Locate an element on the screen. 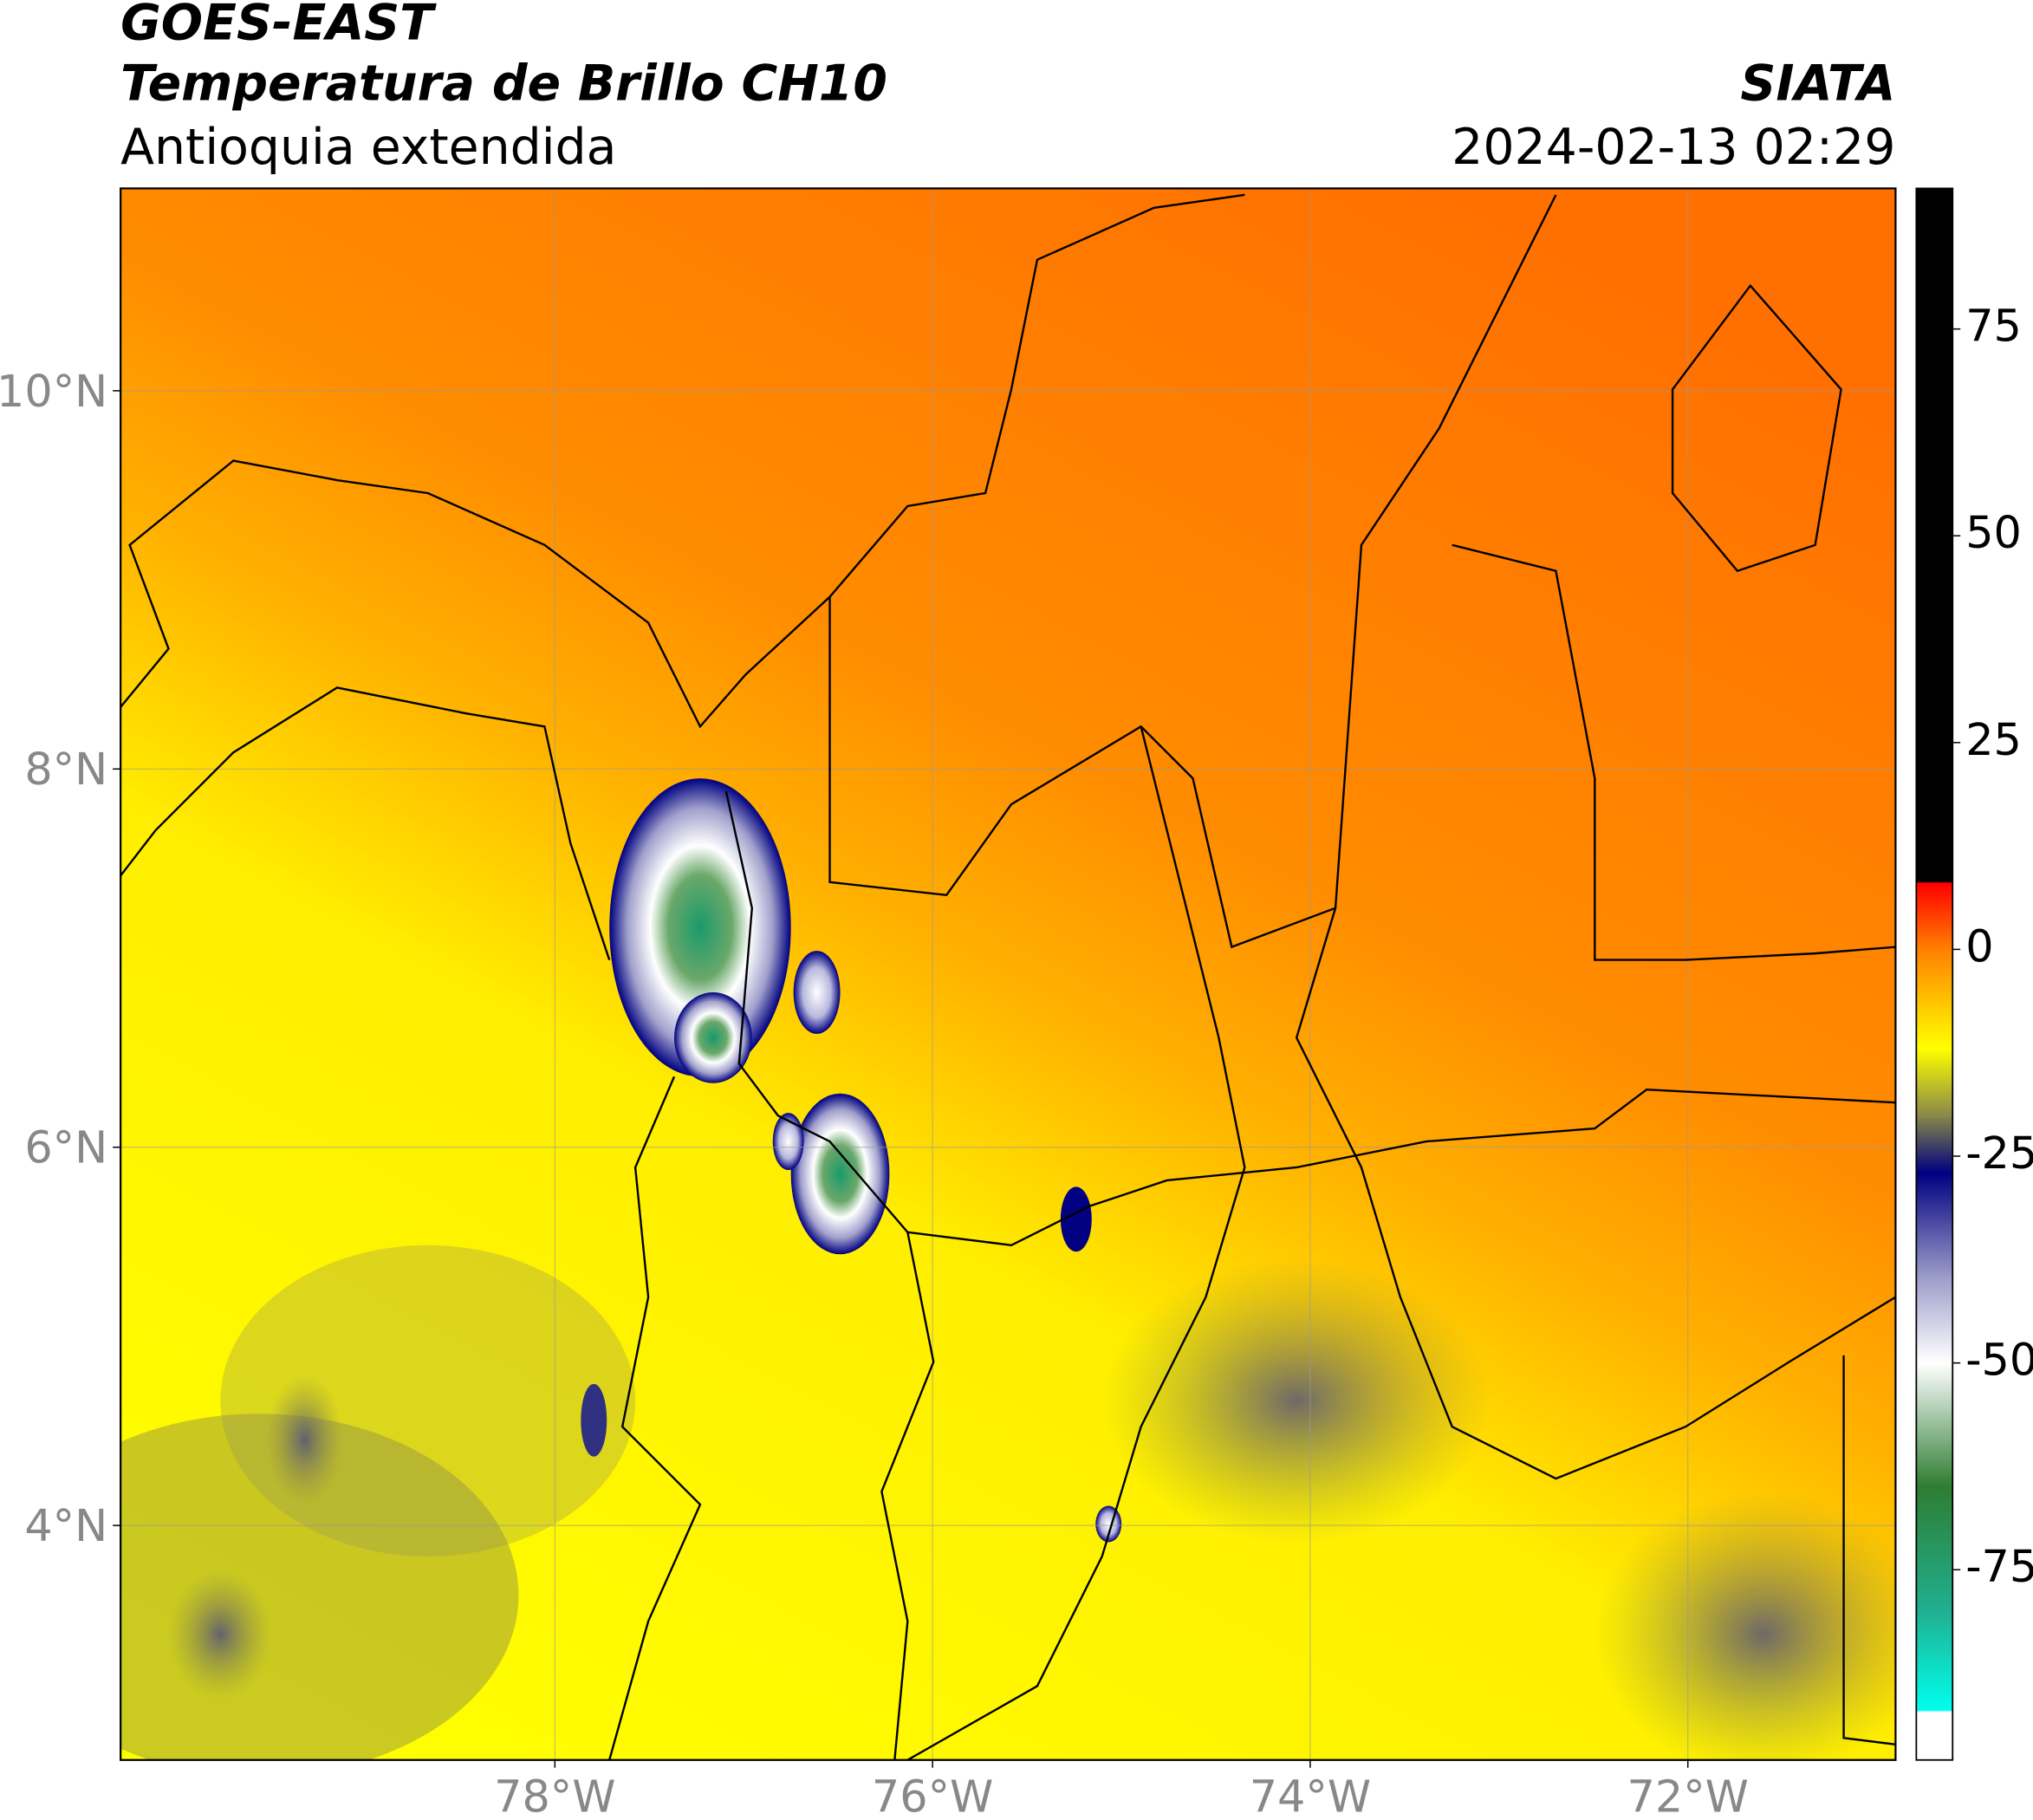  y-tick-label: 4°N is located at coordinates (65, 1525).